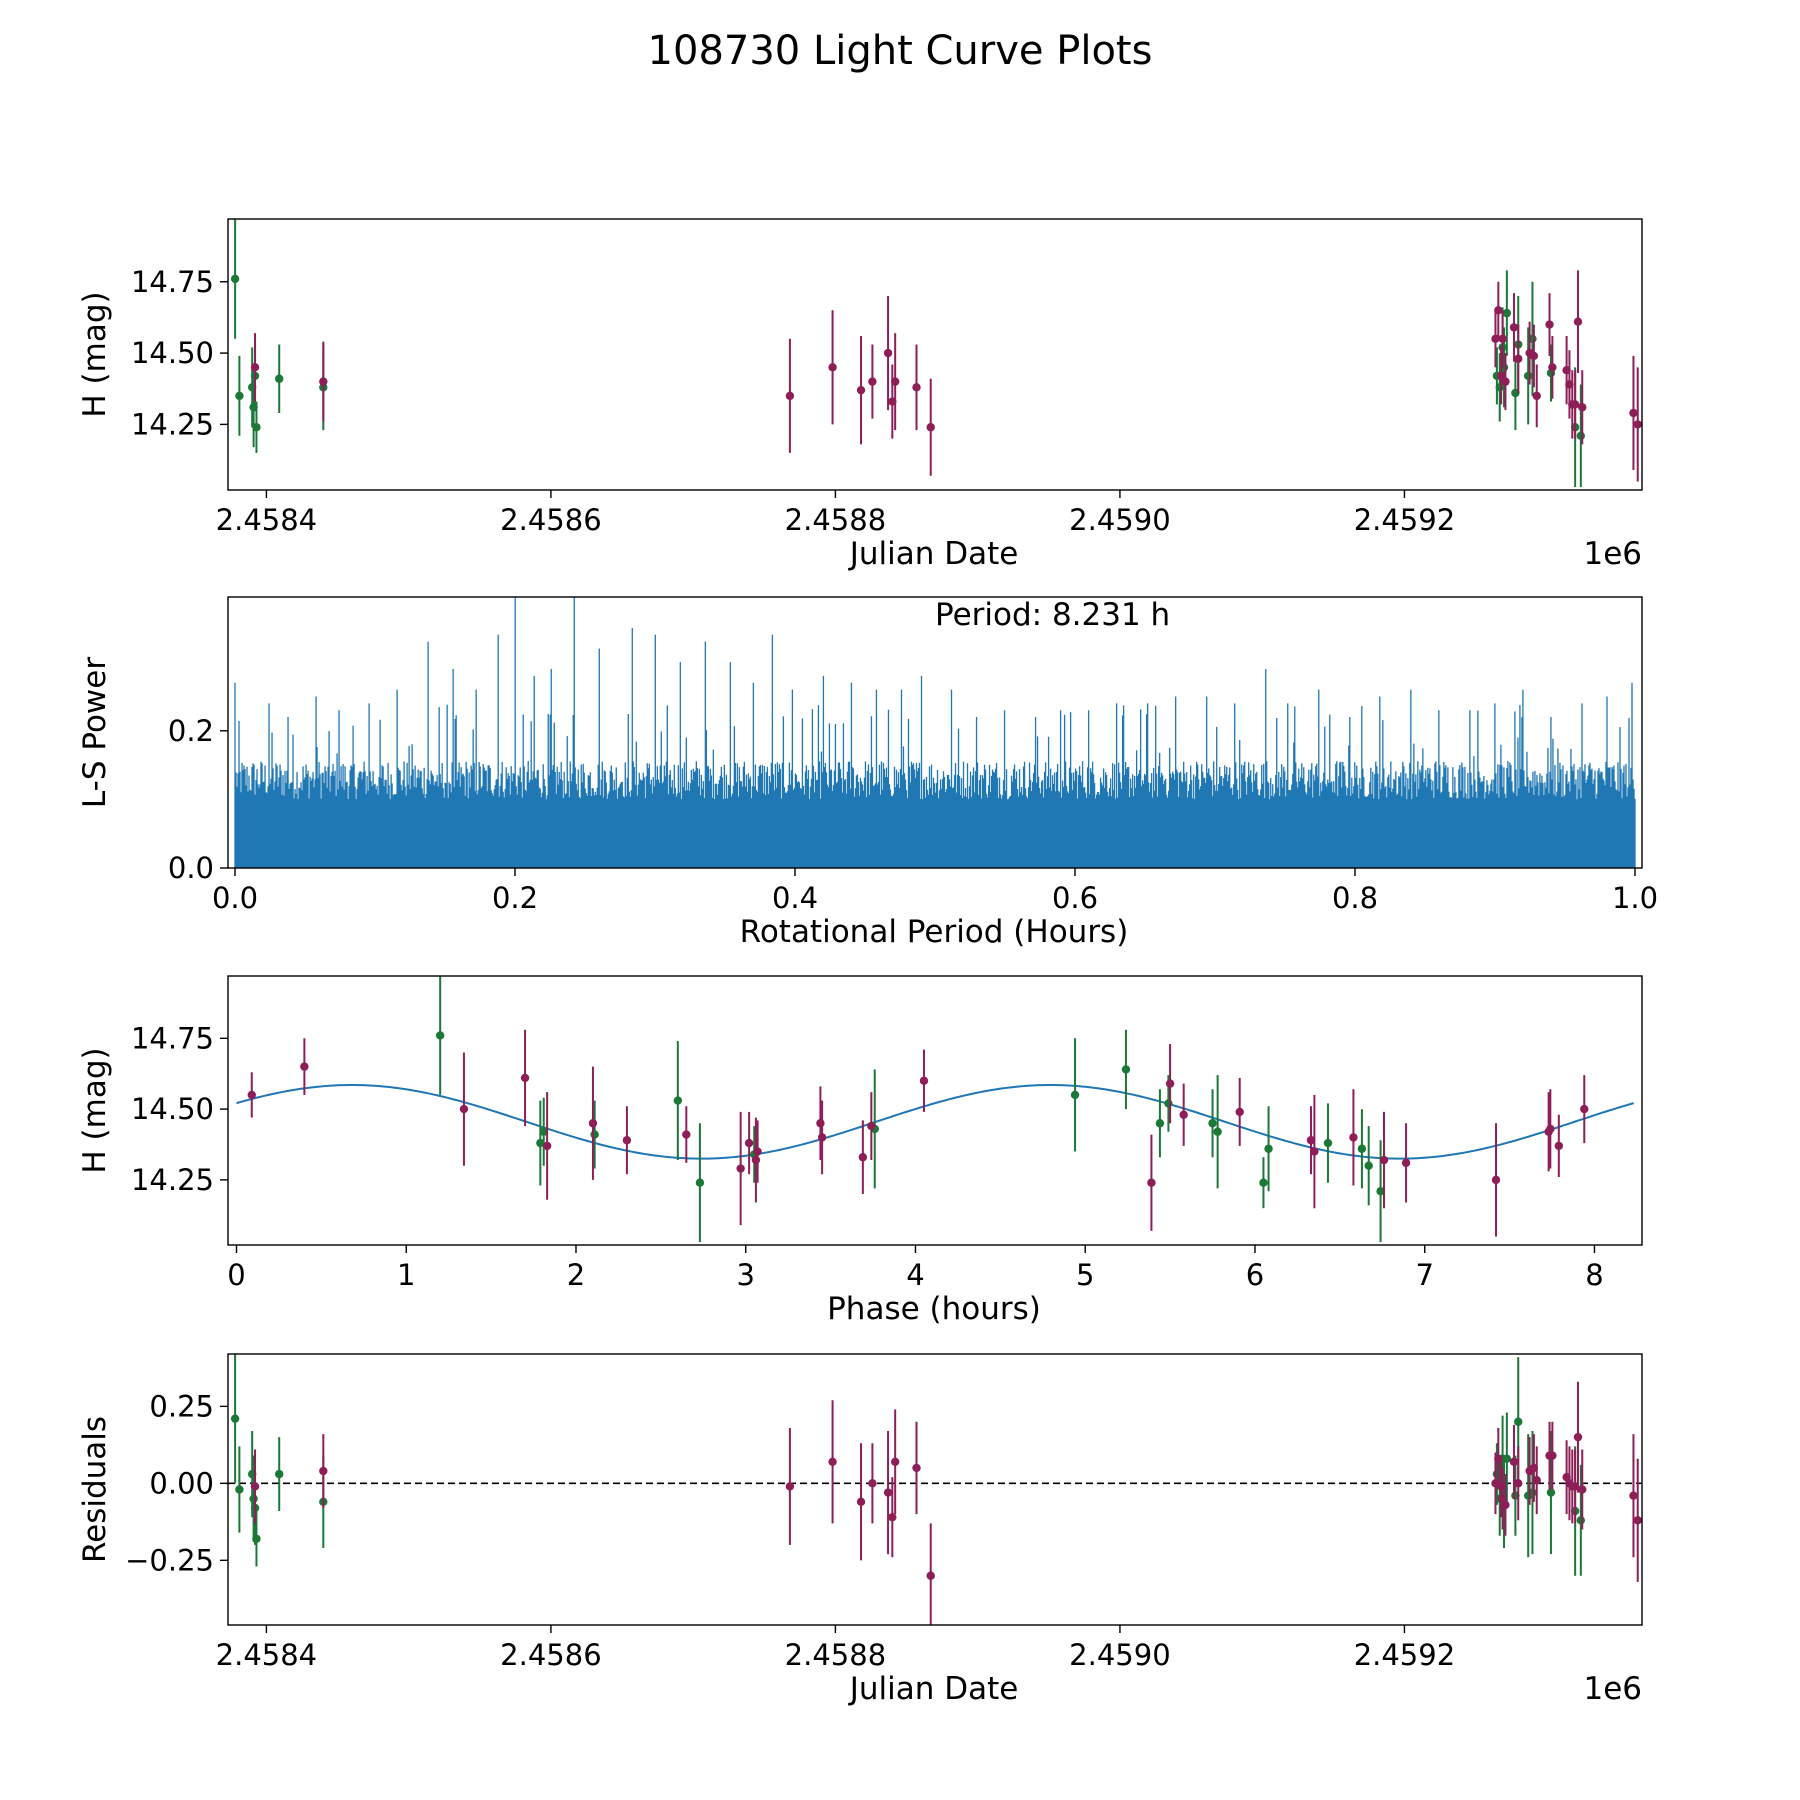  I want to click on phase-model-curve, so click(935, 1122).